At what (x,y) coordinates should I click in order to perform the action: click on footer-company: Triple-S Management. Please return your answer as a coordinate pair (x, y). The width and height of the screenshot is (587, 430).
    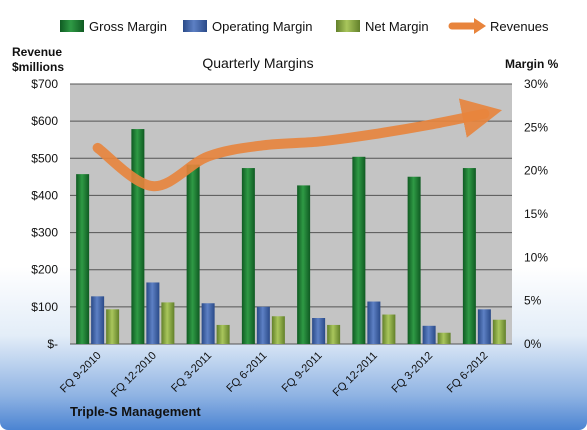
    Looking at the image, I should click on (135, 411).